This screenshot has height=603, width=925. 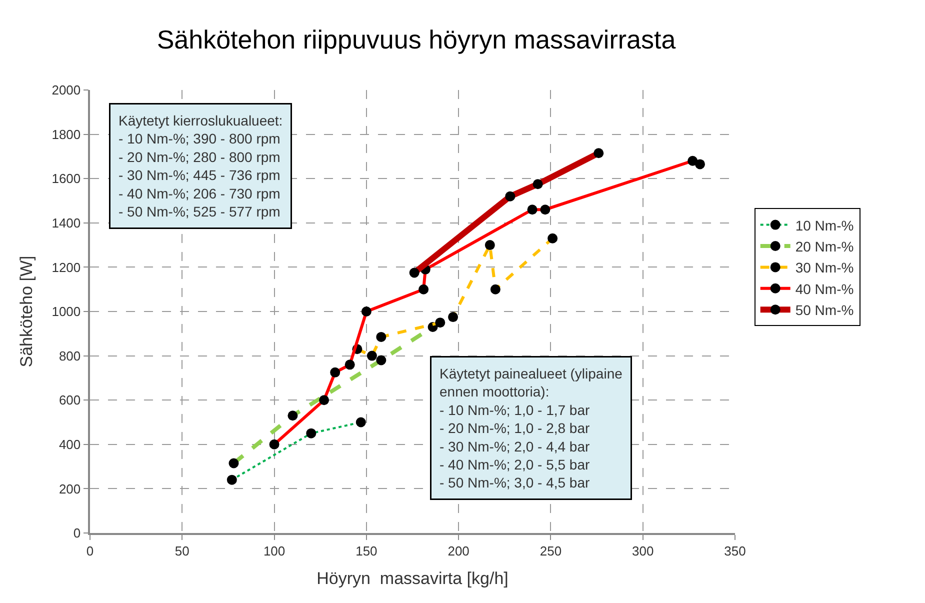 I want to click on annotation: Käytetyt painealueet (ylipaine ennen moottoria): - 10 Nm-%; 1,0 - 1,7 bar - 20 Nm-%; 1,0 - 2,8 bar - 30 Nm-%; 2,0 - 4,4 bar - 40 Nm-%; 2,0 - 5,5 bar - 50 Nm-%; 3,0 - 4,5 bar, so click(x=531, y=428).